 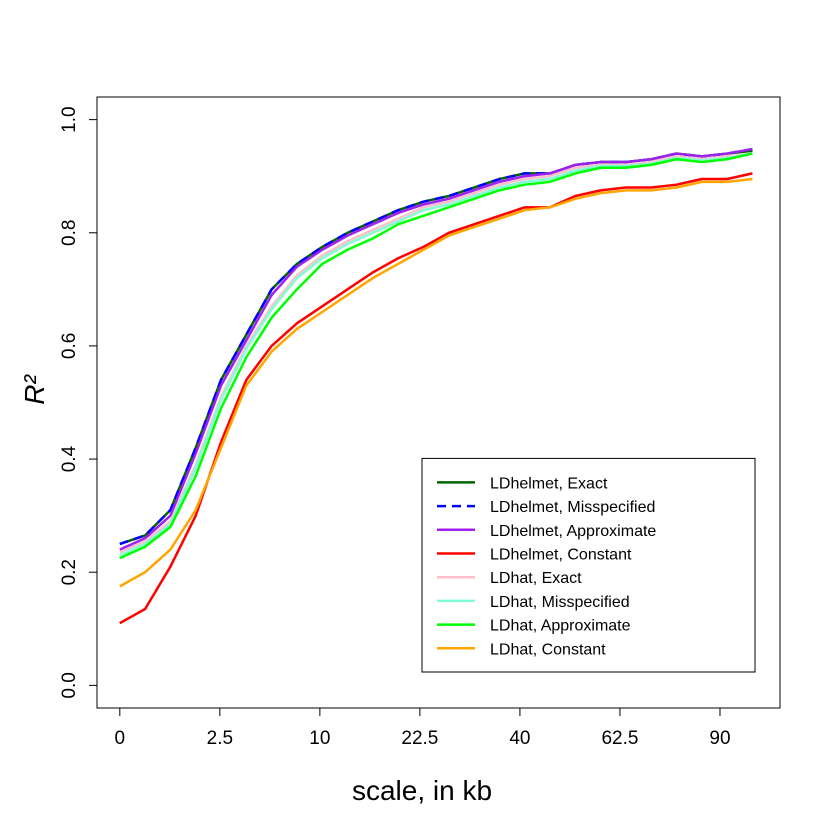 What do you see at coordinates (69, 572) in the screenshot?
I see `y-tick-label: 0.2` at bounding box center [69, 572].